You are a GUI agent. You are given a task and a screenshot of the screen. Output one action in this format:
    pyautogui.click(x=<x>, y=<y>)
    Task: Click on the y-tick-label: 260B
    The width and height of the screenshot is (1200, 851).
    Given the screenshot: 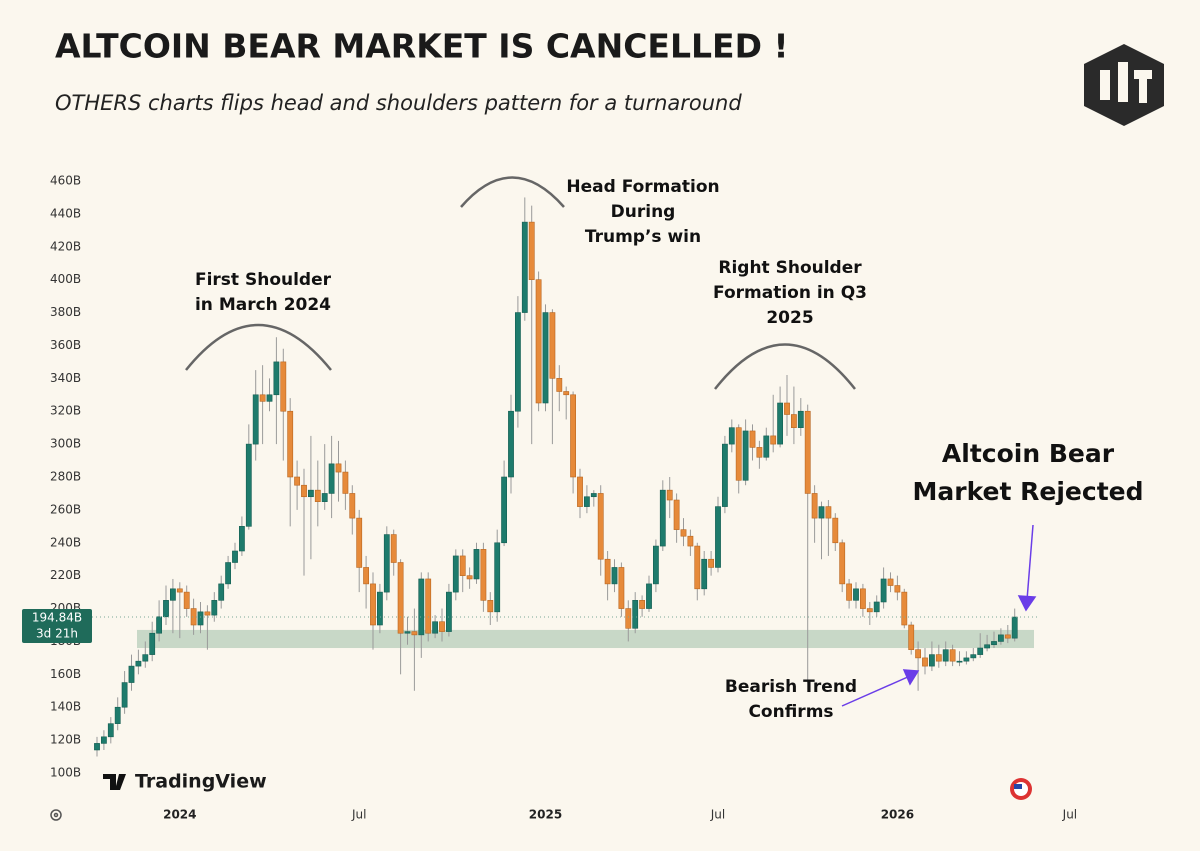 What is the action you would take?
    pyautogui.click(x=65, y=509)
    